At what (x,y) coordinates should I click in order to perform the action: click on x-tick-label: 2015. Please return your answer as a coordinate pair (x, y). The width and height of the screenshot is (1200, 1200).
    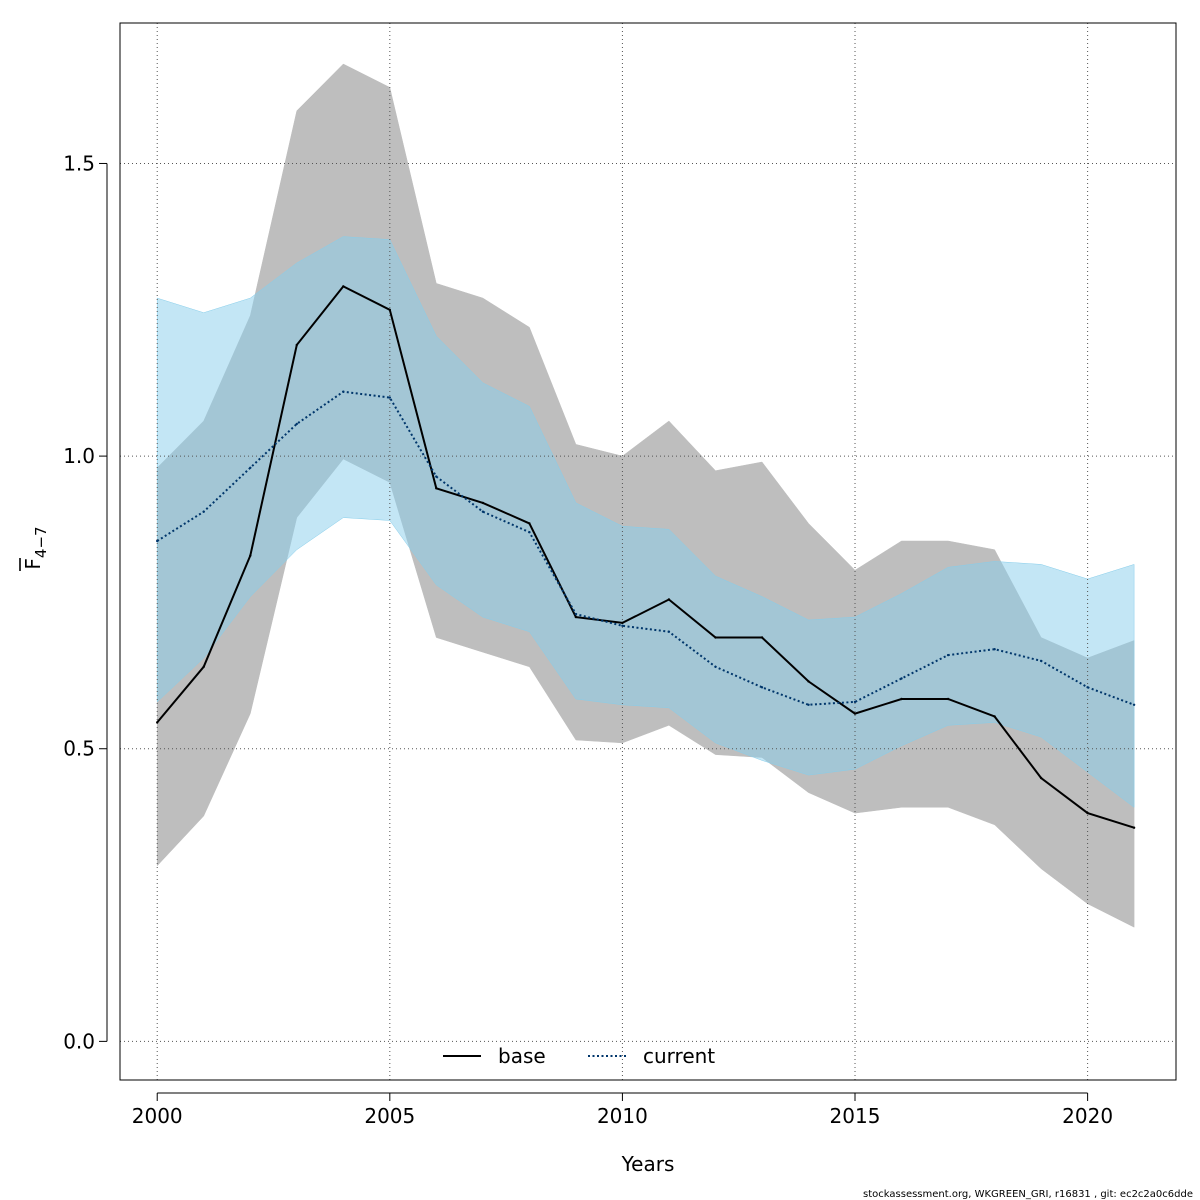
    Looking at the image, I should click on (855, 1116).